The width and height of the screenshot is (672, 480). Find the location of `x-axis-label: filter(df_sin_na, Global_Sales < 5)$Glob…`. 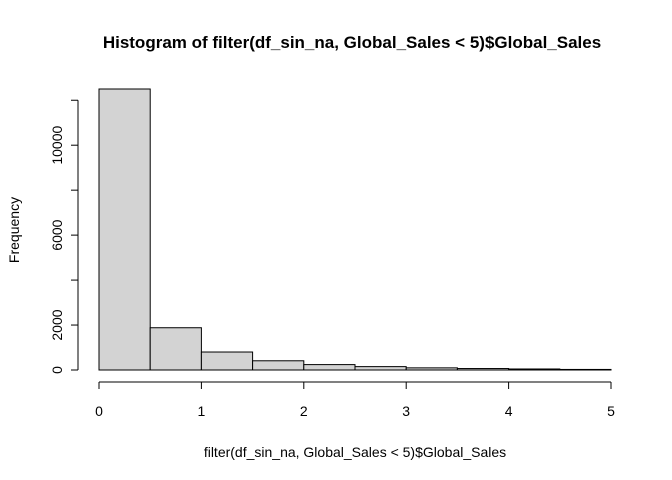

x-axis-label: filter(df_sin_na, Global_Sales < 5)$Glob… is located at coordinates (355, 452).